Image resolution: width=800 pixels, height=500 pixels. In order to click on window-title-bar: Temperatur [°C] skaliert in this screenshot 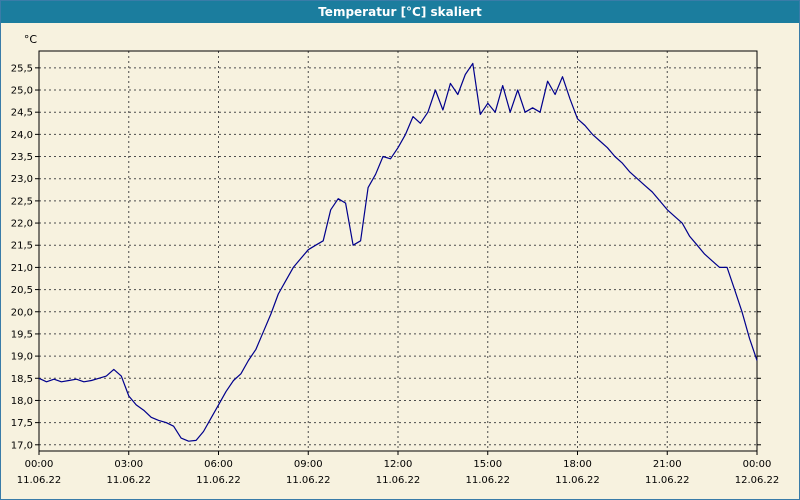, I will do `click(400, 12)`.